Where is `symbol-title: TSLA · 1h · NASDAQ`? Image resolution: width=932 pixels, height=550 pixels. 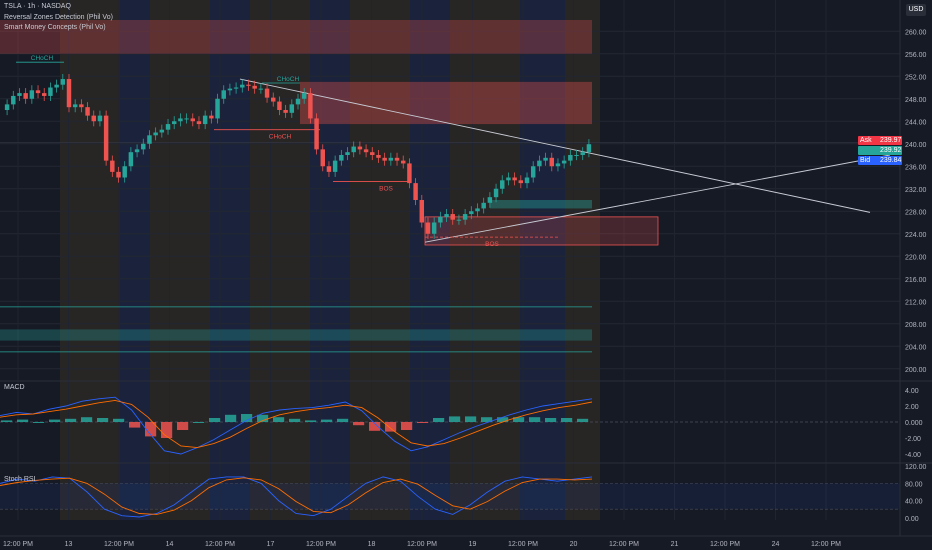
symbol-title: TSLA · 1h · NASDAQ is located at coordinates (37, 6).